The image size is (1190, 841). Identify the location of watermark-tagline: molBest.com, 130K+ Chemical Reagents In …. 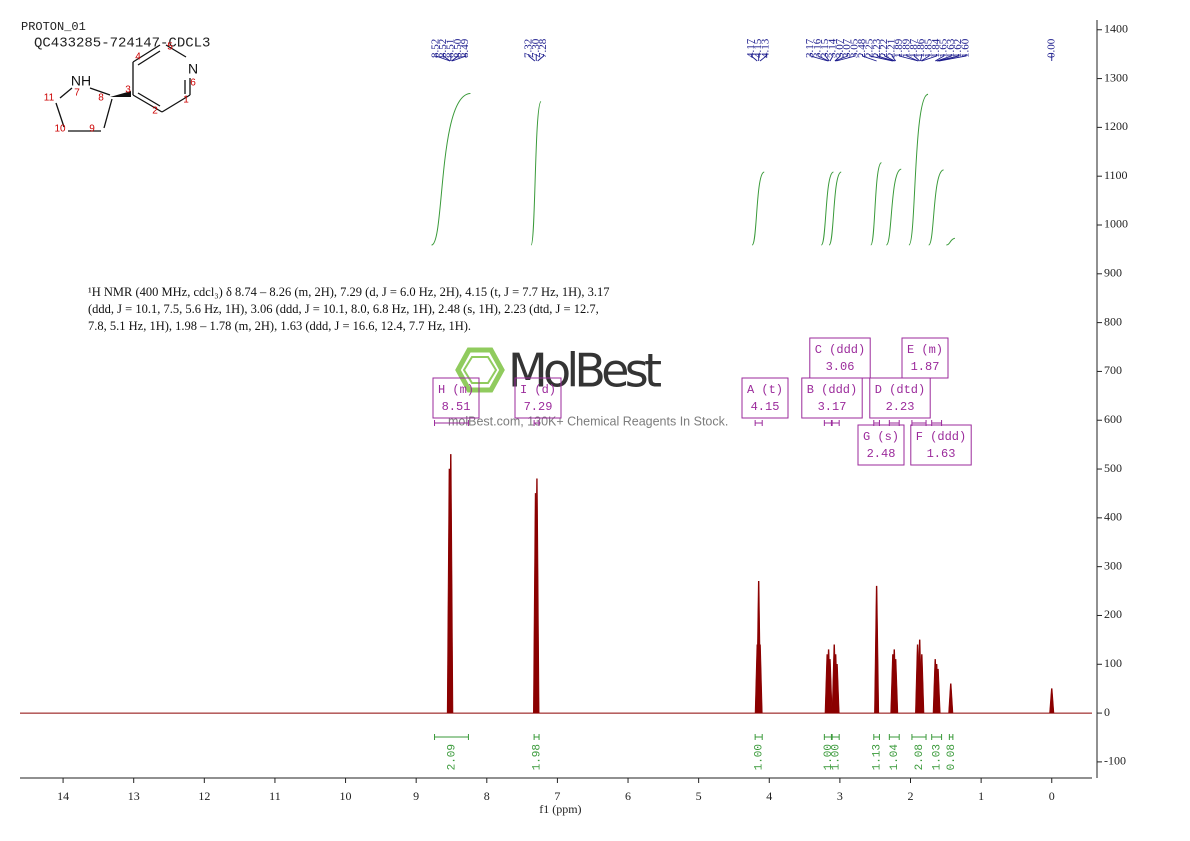
(588, 421).